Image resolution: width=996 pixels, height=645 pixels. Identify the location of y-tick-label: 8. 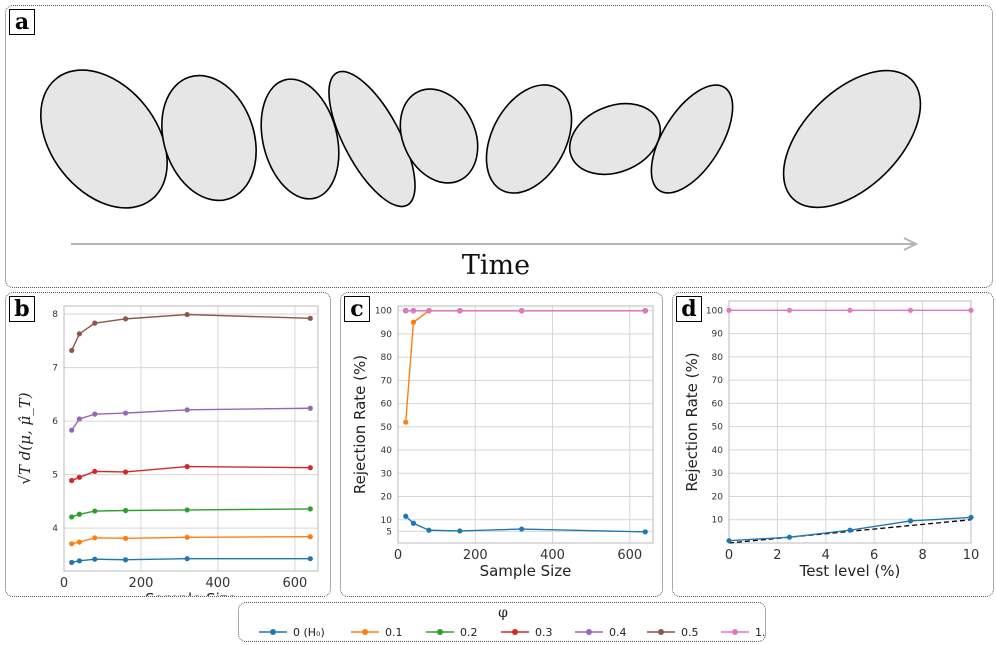
(55, 315).